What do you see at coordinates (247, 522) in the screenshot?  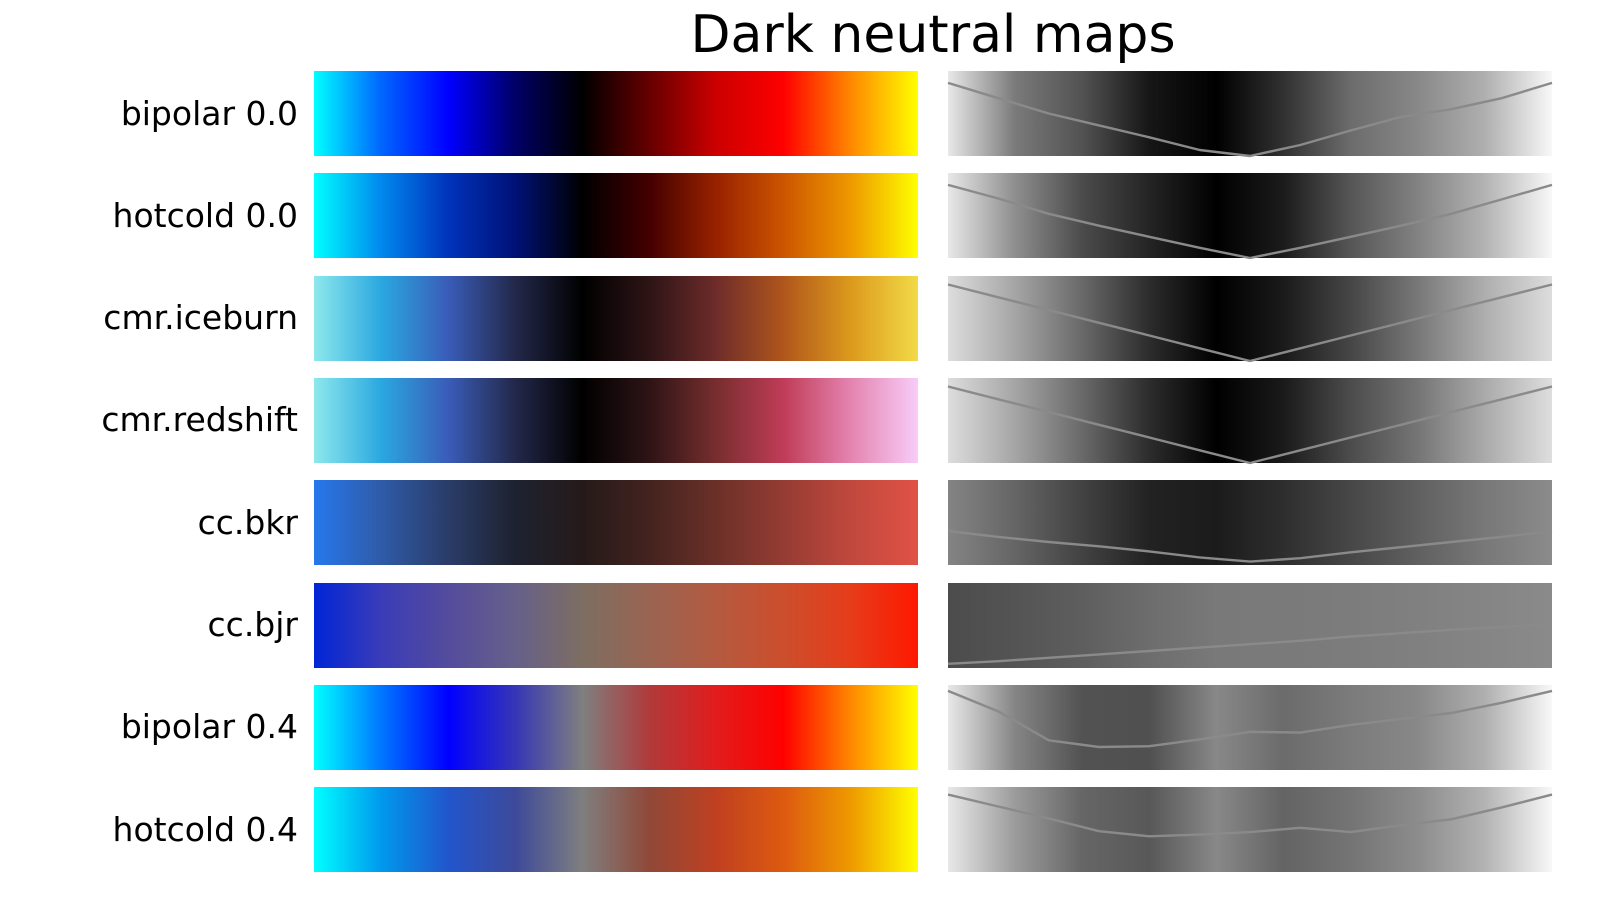 I see `colormap-label: cc.bkr` at bounding box center [247, 522].